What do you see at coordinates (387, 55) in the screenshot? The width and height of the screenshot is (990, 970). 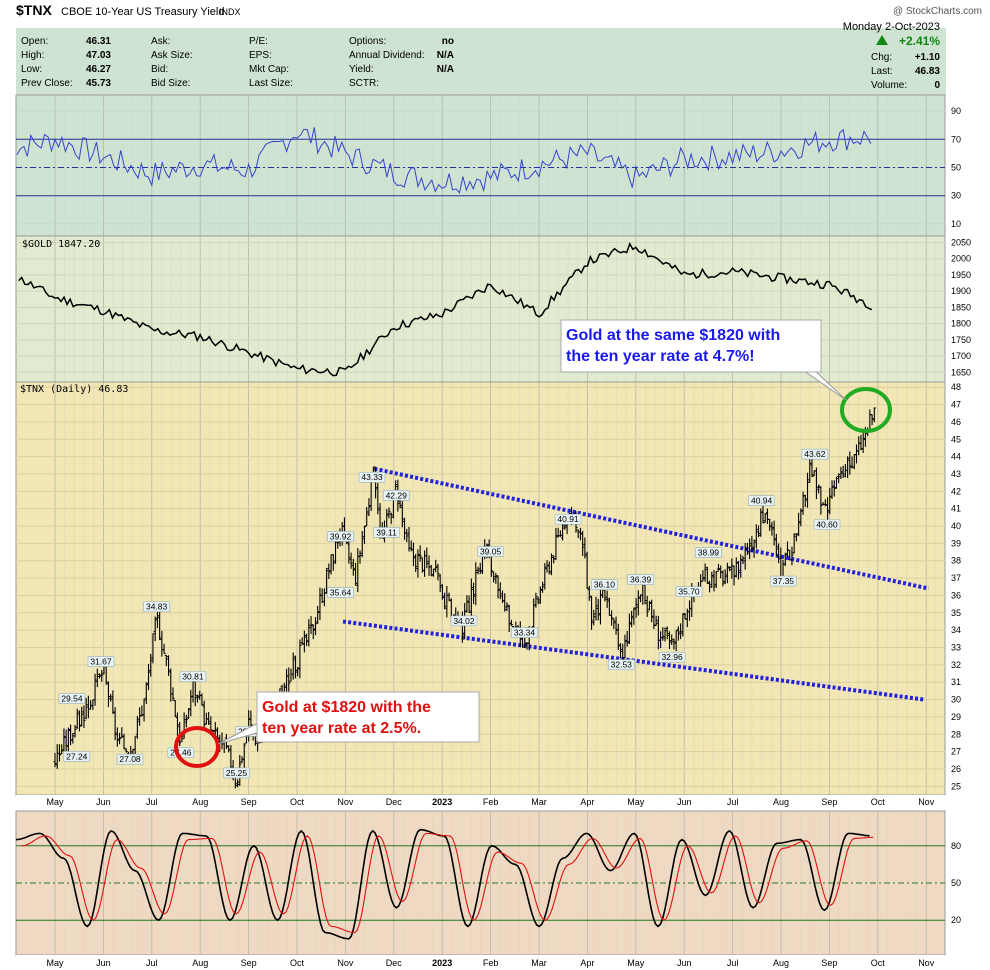 I see `quote-label: Annual Dividend:` at bounding box center [387, 55].